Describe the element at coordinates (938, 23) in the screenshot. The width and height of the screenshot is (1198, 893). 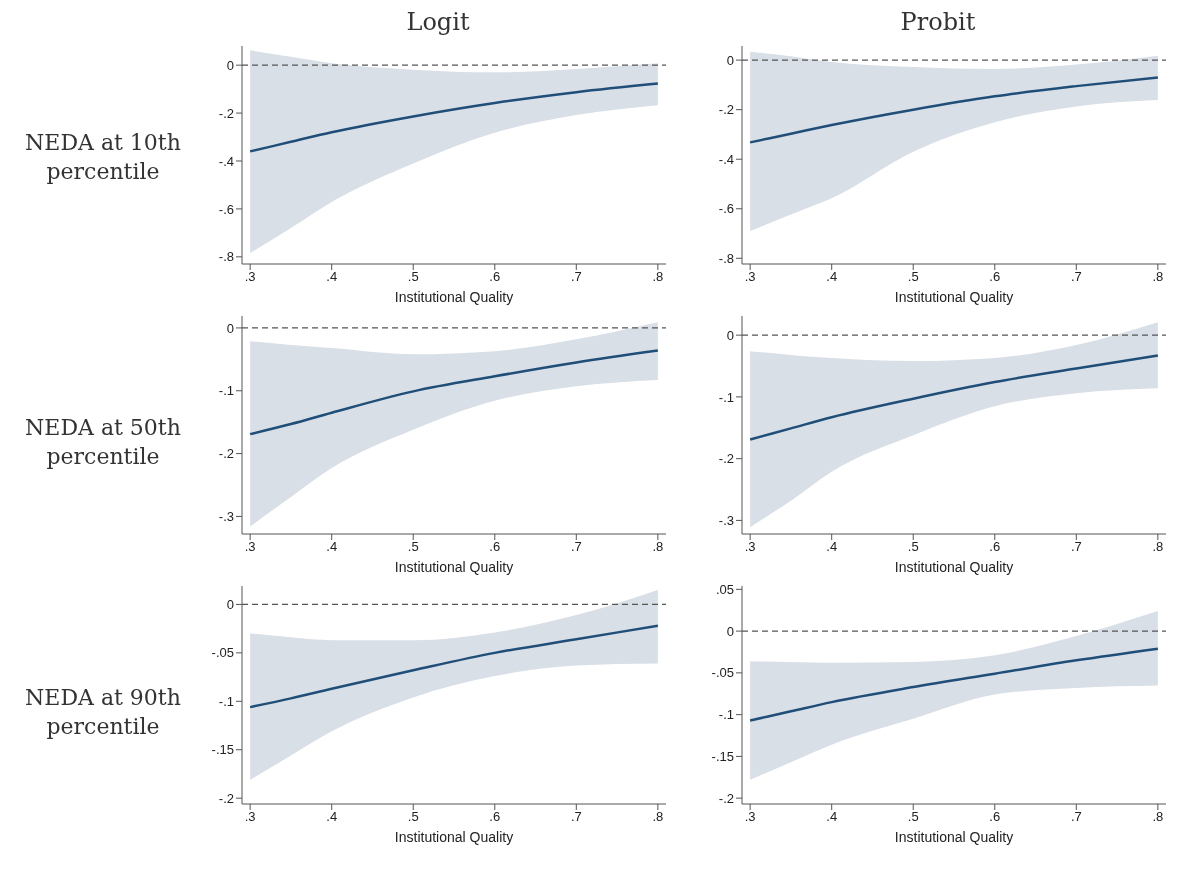
I see `chart-title: Probit` at that location.